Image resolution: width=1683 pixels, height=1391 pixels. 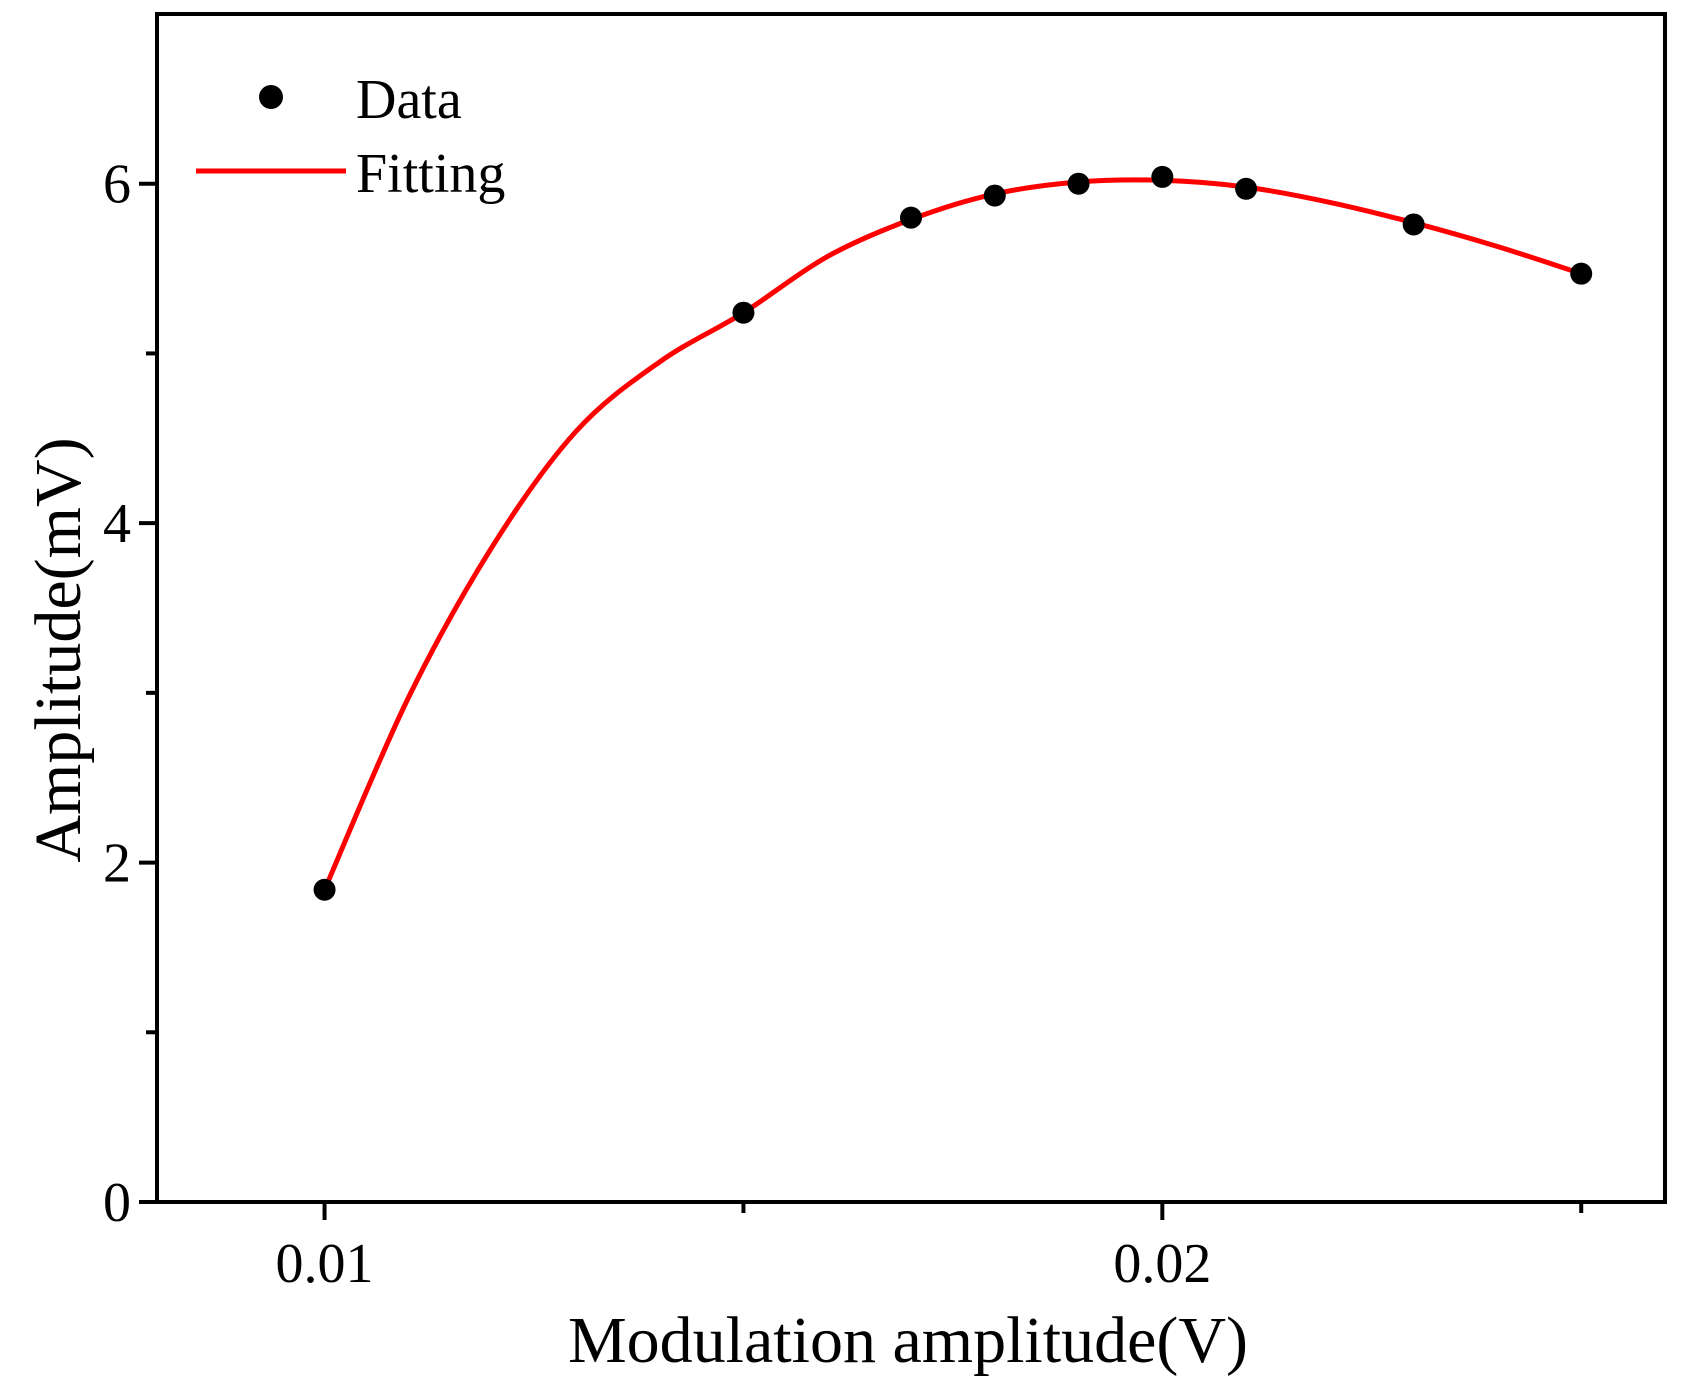 I want to click on legend: Data Fitting, so click(x=350, y=137).